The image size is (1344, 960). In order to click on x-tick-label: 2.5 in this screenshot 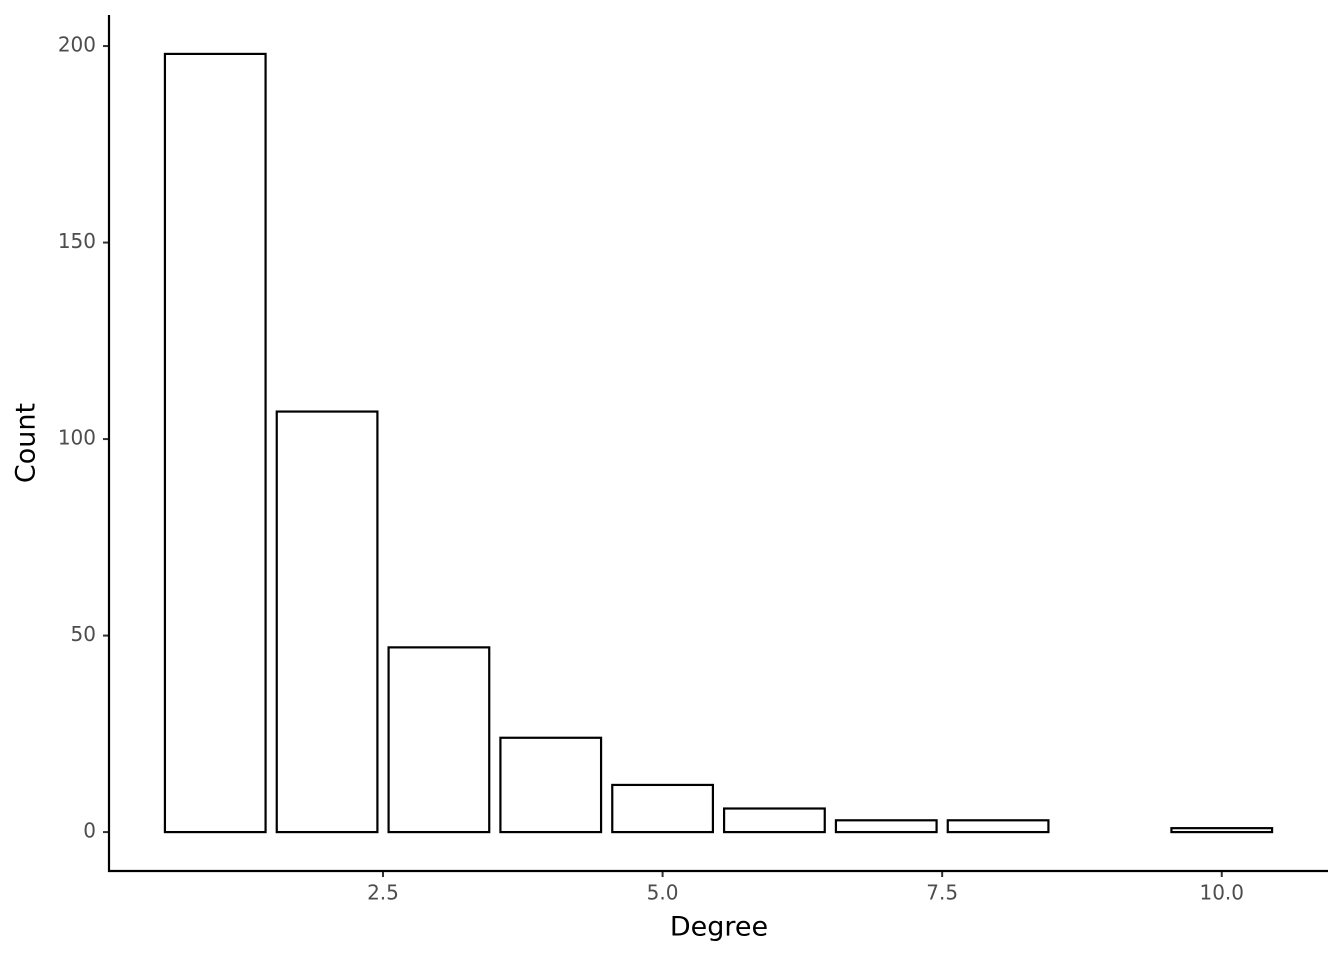, I will do `click(383, 893)`.